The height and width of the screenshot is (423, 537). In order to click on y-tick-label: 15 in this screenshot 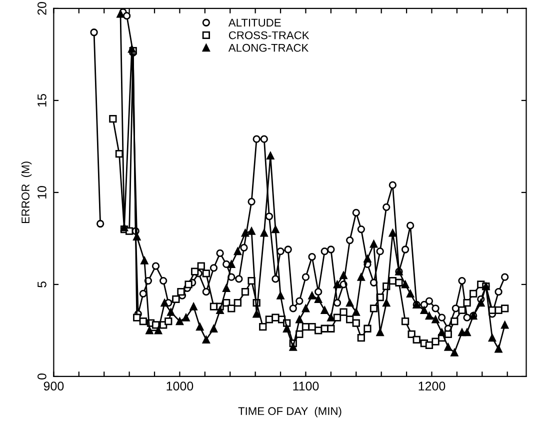, I will do `click(42, 100)`.